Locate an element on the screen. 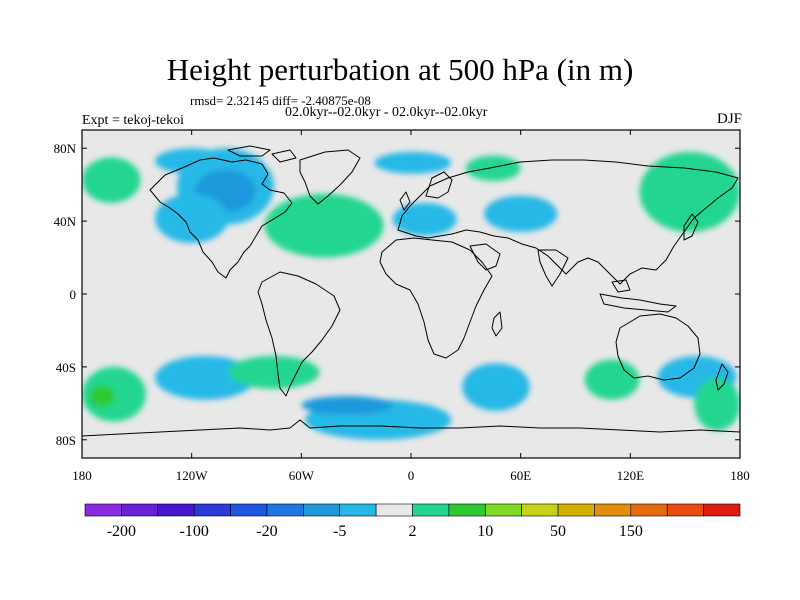  x-tick-label: 120W is located at coordinates (192, 475).